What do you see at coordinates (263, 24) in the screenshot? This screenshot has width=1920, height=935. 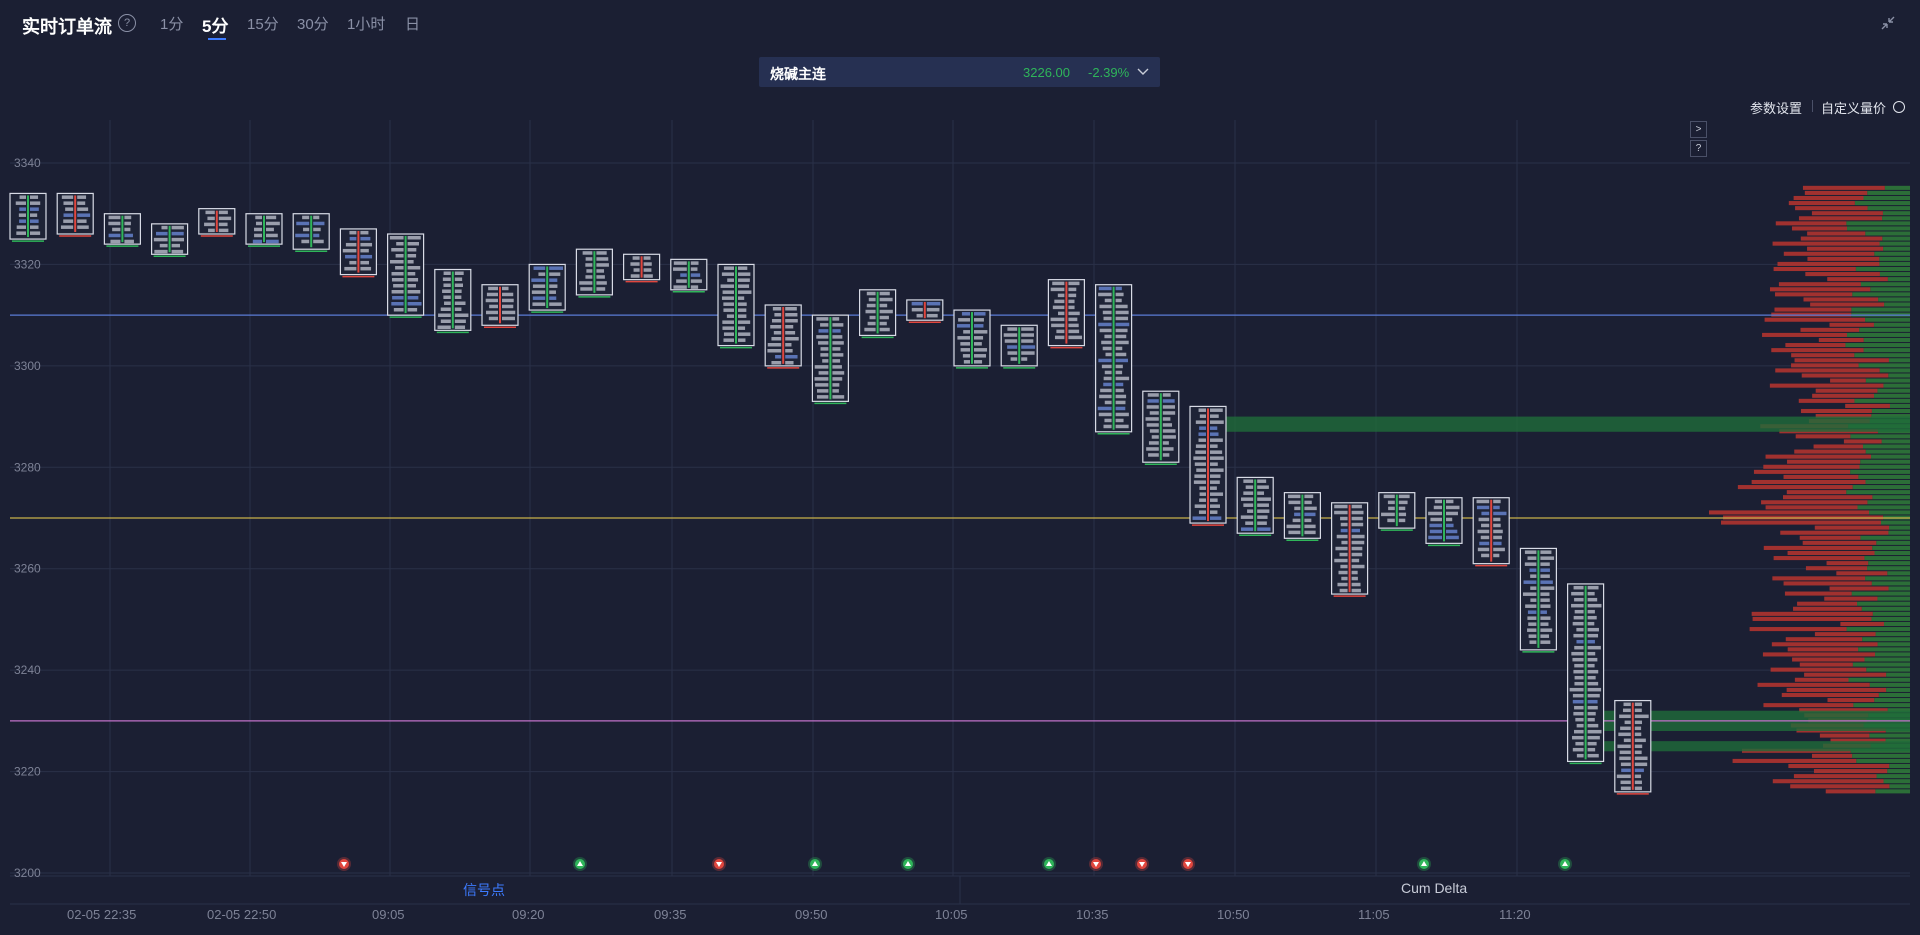 I see `tab-15min: 15分` at bounding box center [263, 24].